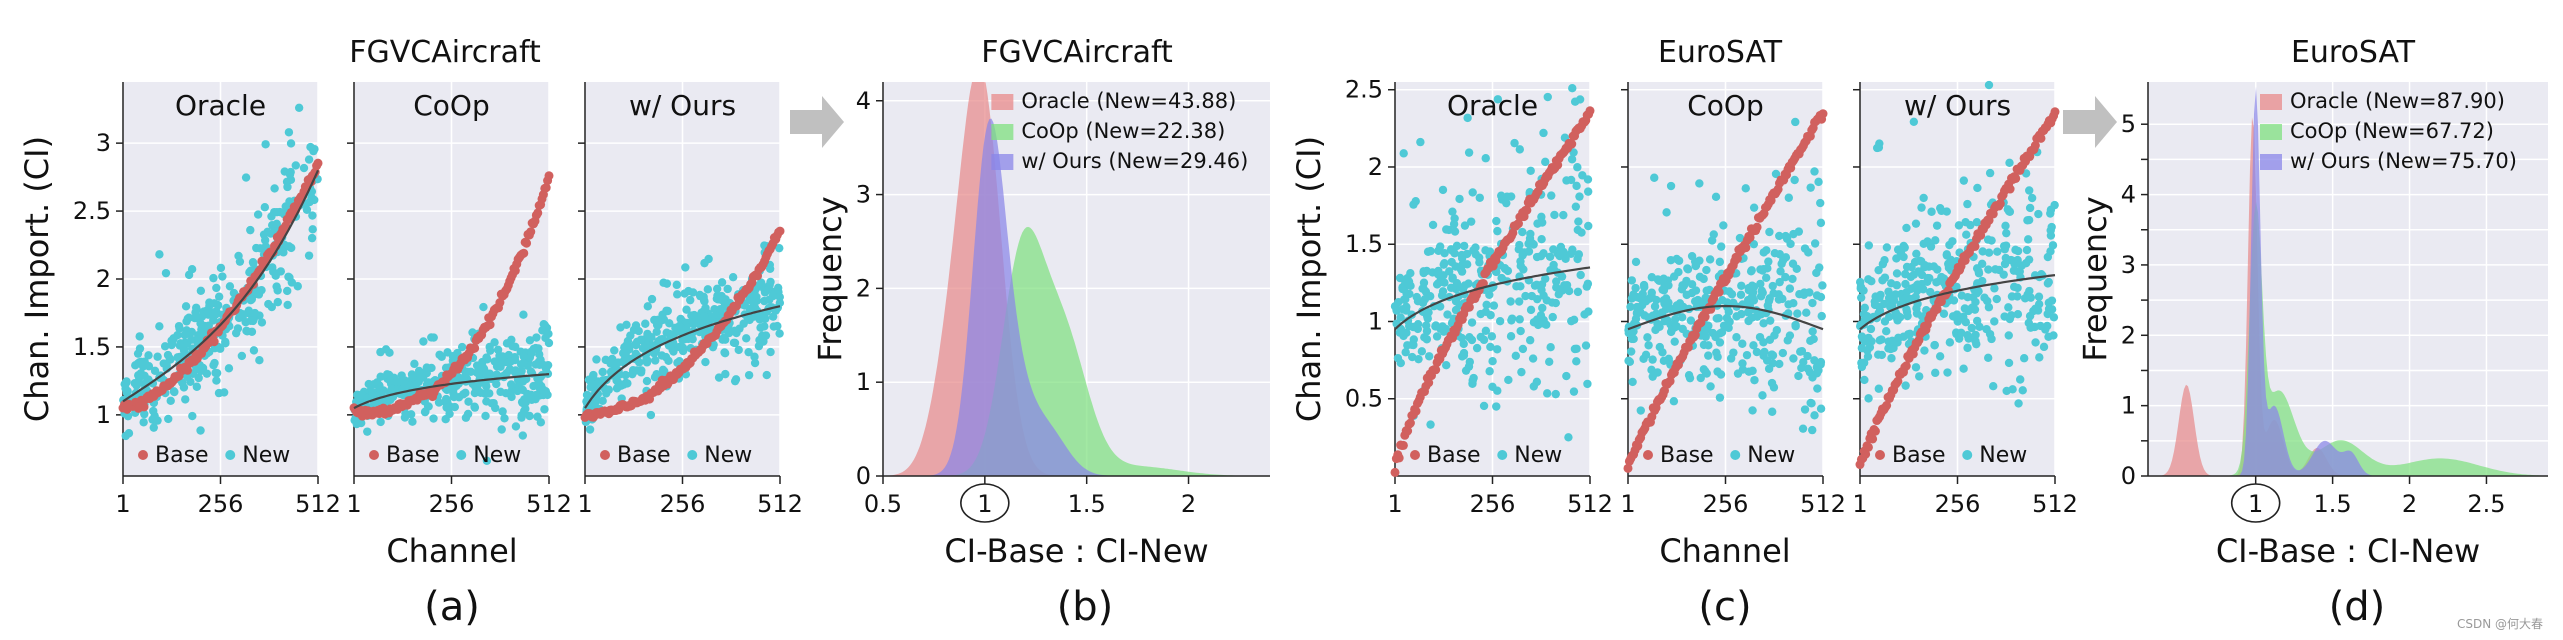 This screenshot has width=2563, height=640. Describe the element at coordinates (1123, 131) in the screenshot. I see `legend-label: CoOp (New=22.38)` at that location.